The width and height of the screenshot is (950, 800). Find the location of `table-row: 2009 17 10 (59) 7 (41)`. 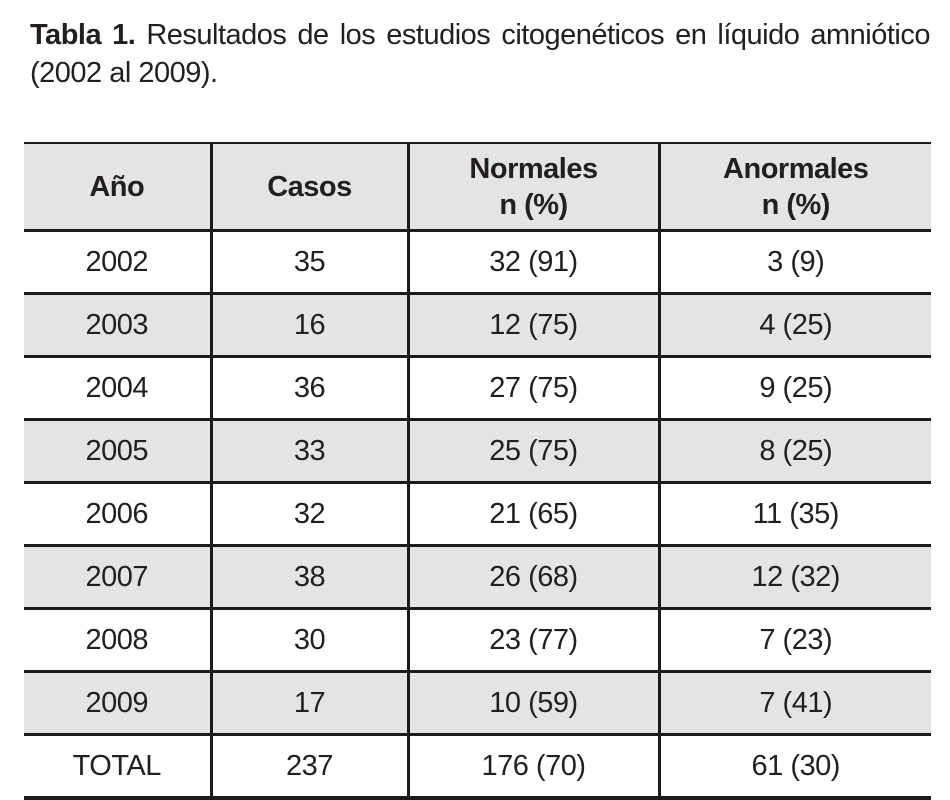

table-row: 2009 17 10 (59) 7 (41) is located at coordinates (477, 702).